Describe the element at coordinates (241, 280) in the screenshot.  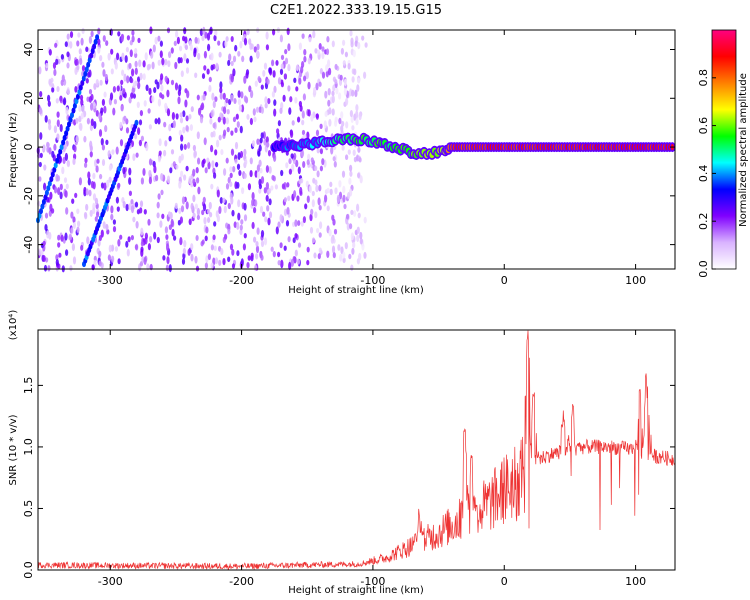
I see `x-tick-label: -200` at that location.